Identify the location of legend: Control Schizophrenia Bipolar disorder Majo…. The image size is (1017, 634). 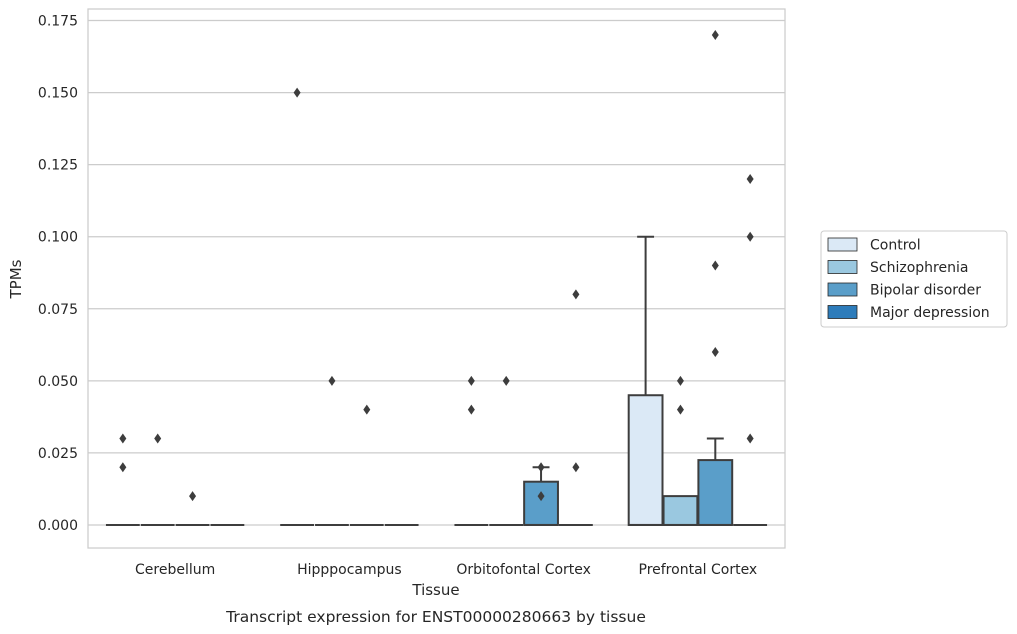
(914, 279).